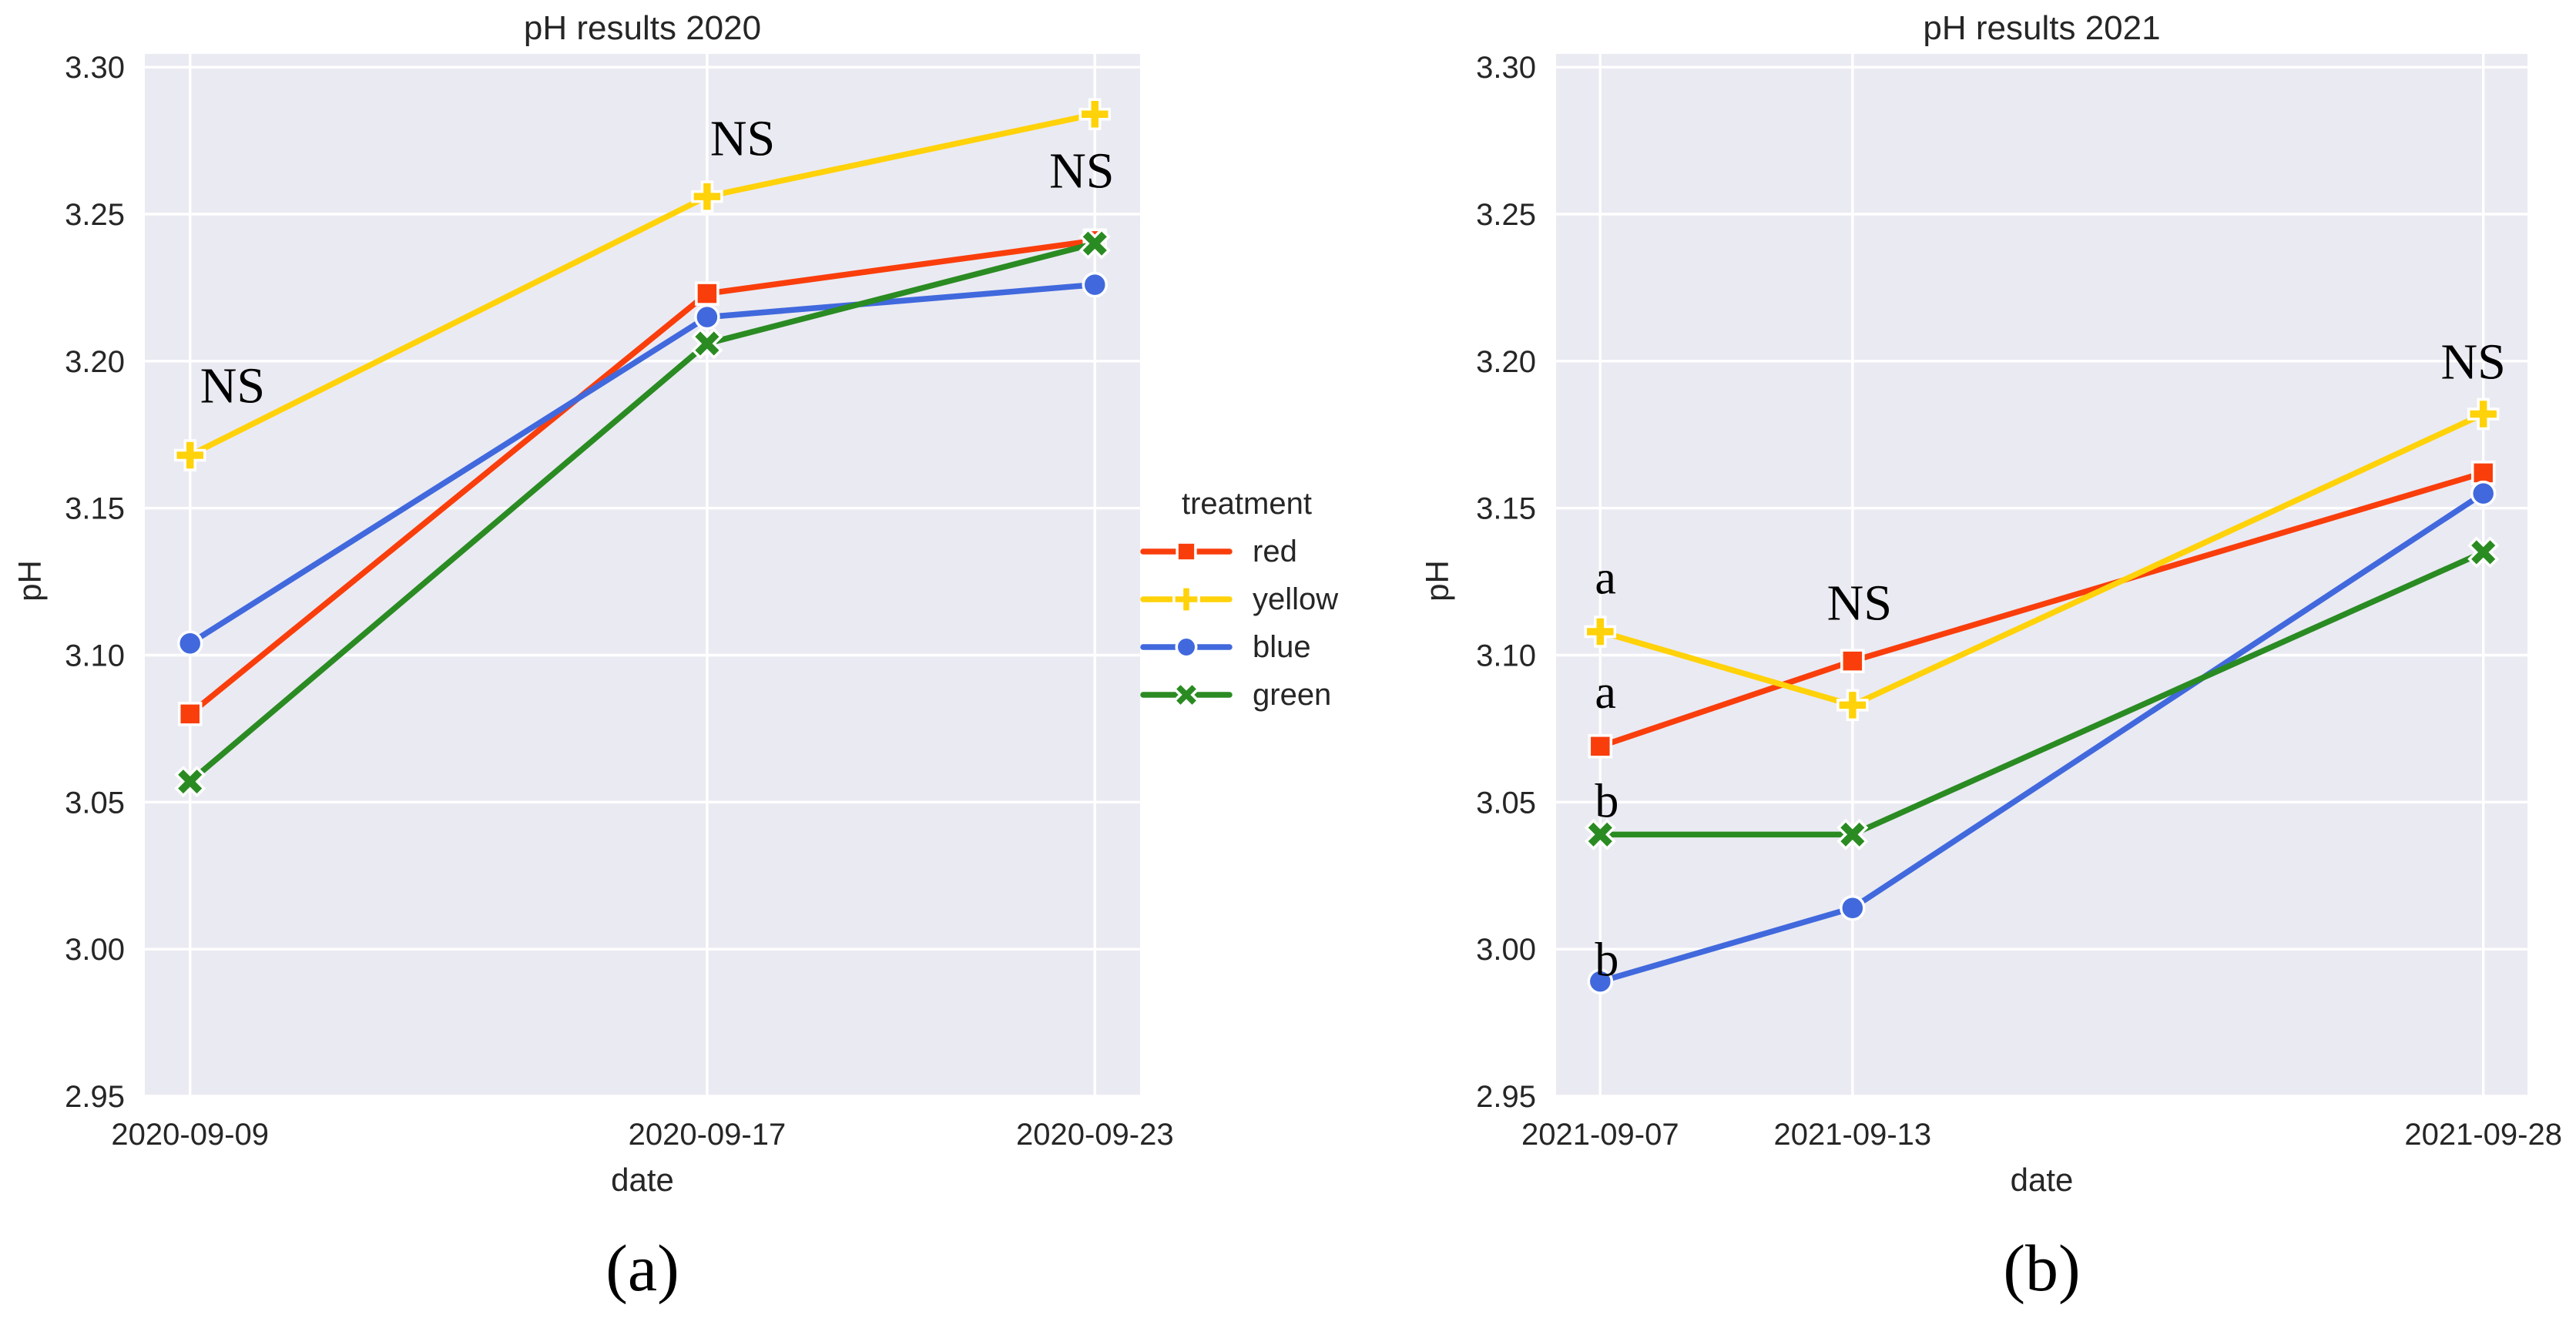 This screenshot has height=1318, width=2576. I want to click on panel-b-y-axis-label: pH, so click(1437, 581).